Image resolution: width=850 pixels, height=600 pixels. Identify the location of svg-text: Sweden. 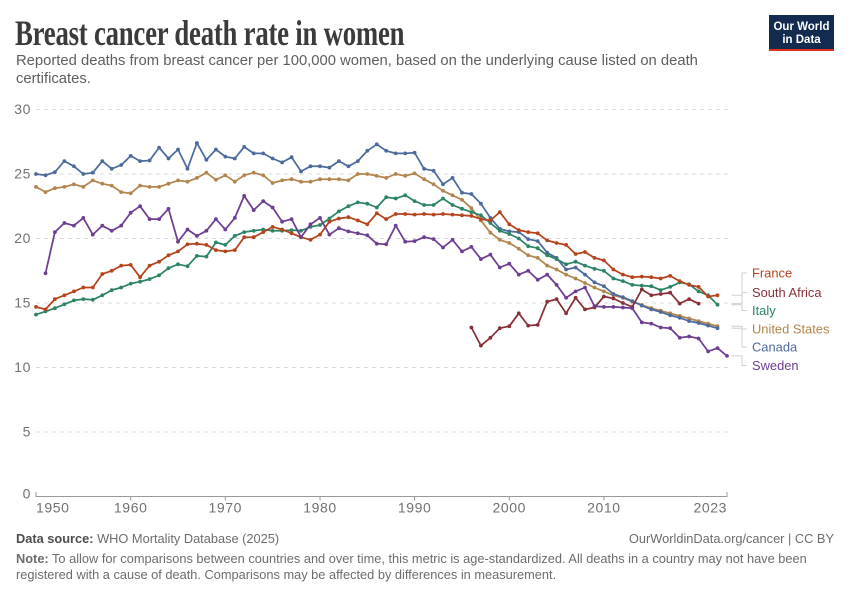
(775, 365).